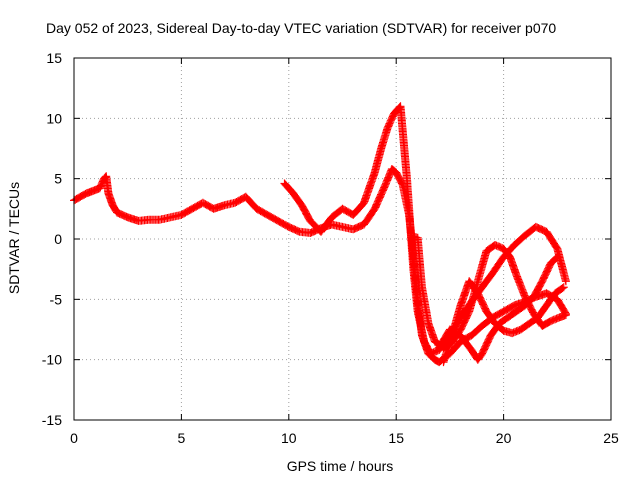 This screenshot has width=640, height=485. What do you see at coordinates (74, 438) in the screenshot?
I see `x-tick-label: 0` at bounding box center [74, 438].